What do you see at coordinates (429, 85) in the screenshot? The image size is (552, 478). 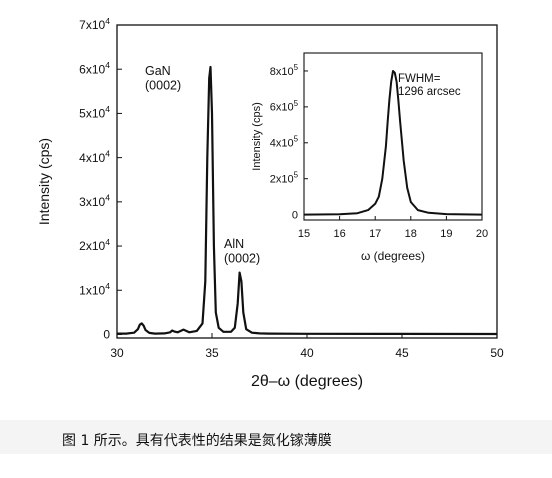 I see `annotation-fwhm: FWHM= 1296 arcsec` at bounding box center [429, 85].